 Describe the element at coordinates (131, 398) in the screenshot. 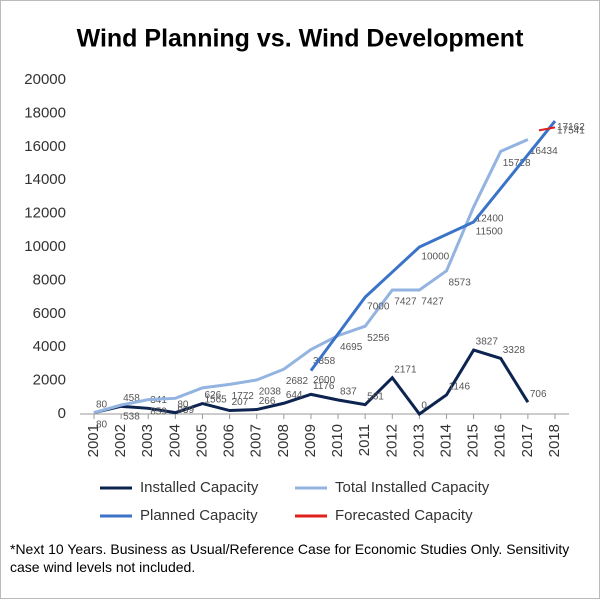

I see `data-label: 458` at that location.